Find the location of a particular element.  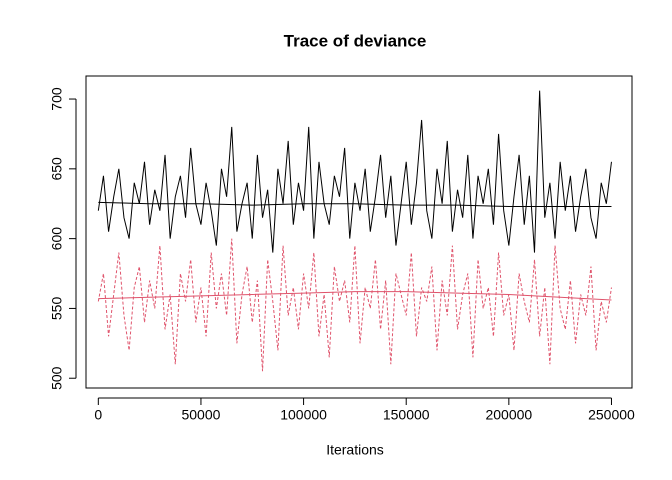

chart-title: Trace of deviance is located at coordinates (355, 40).